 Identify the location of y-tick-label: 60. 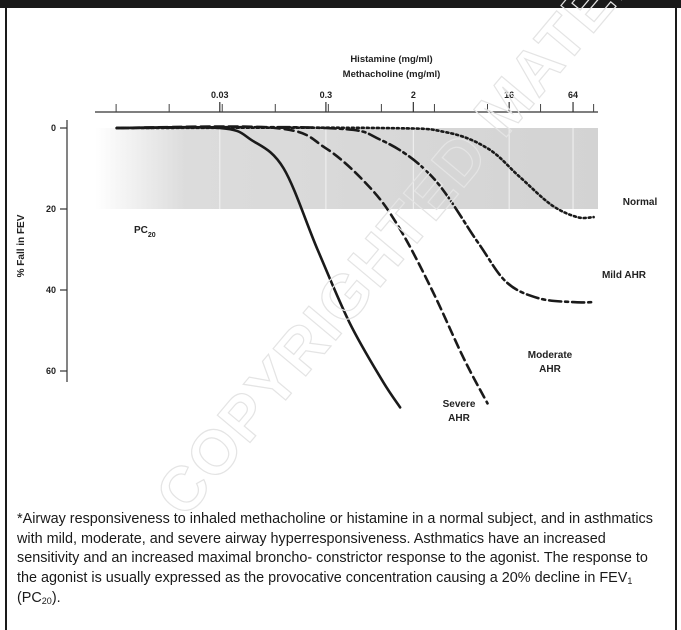
(51, 371).